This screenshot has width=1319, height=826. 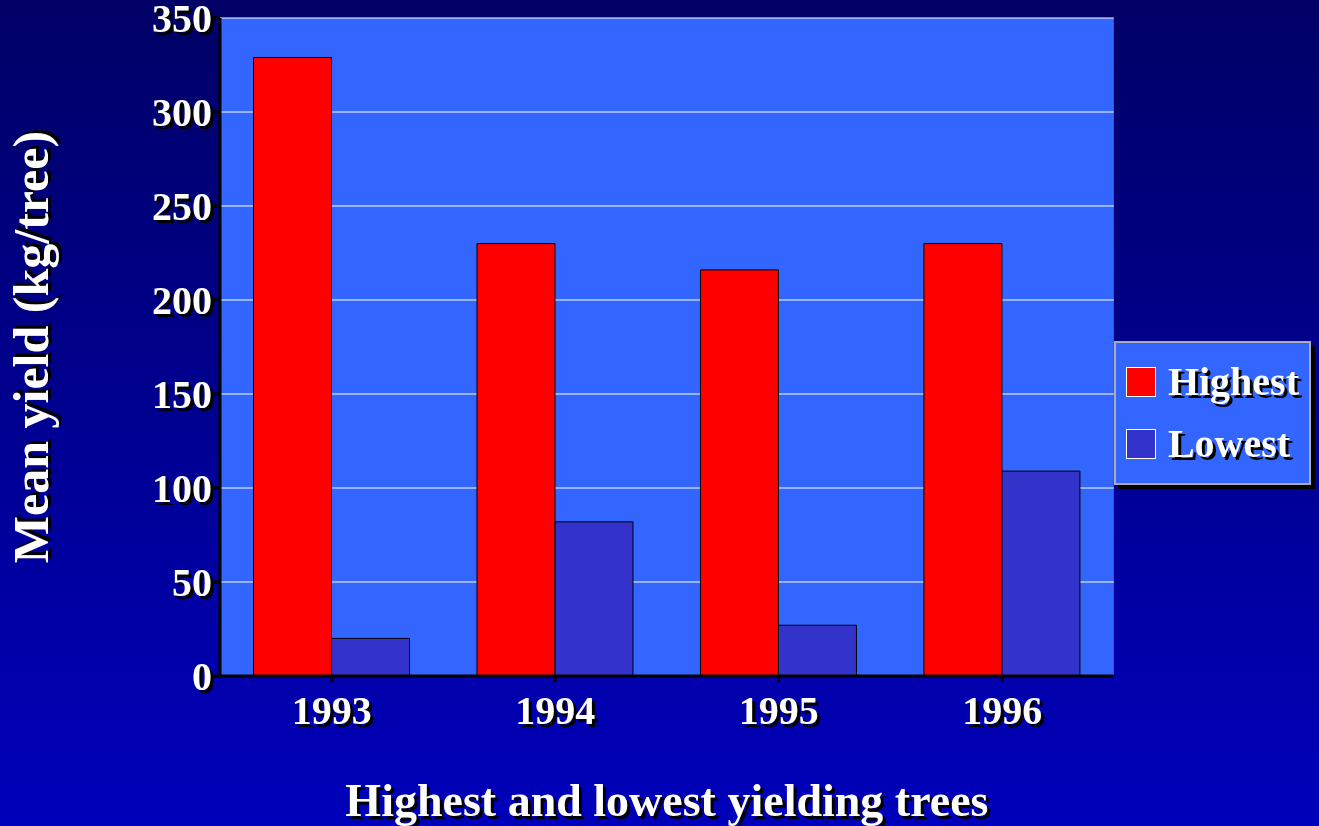 What do you see at coordinates (192, 583) in the screenshot?
I see `y-tick-label: 50` at bounding box center [192, 583].